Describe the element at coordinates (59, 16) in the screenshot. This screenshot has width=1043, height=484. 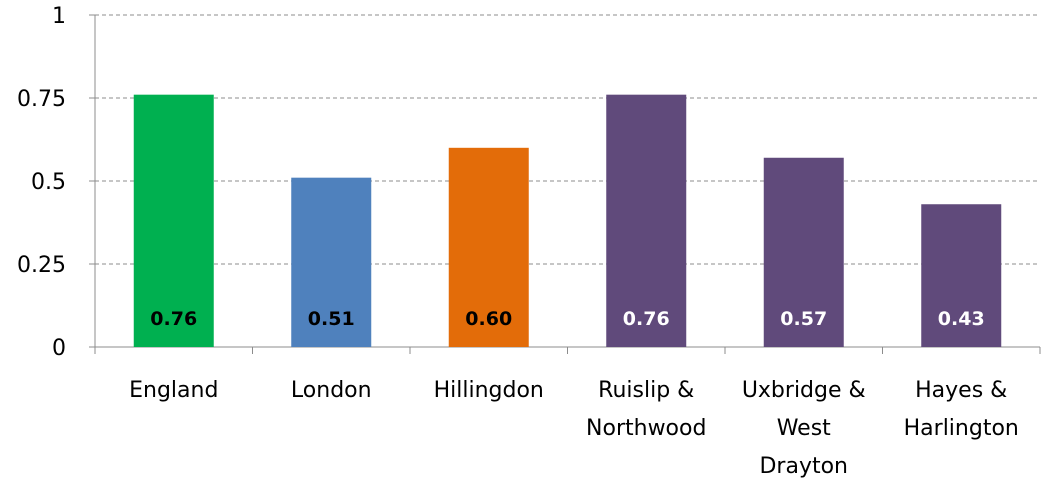
I see `y-tick-label: 1` at that location.